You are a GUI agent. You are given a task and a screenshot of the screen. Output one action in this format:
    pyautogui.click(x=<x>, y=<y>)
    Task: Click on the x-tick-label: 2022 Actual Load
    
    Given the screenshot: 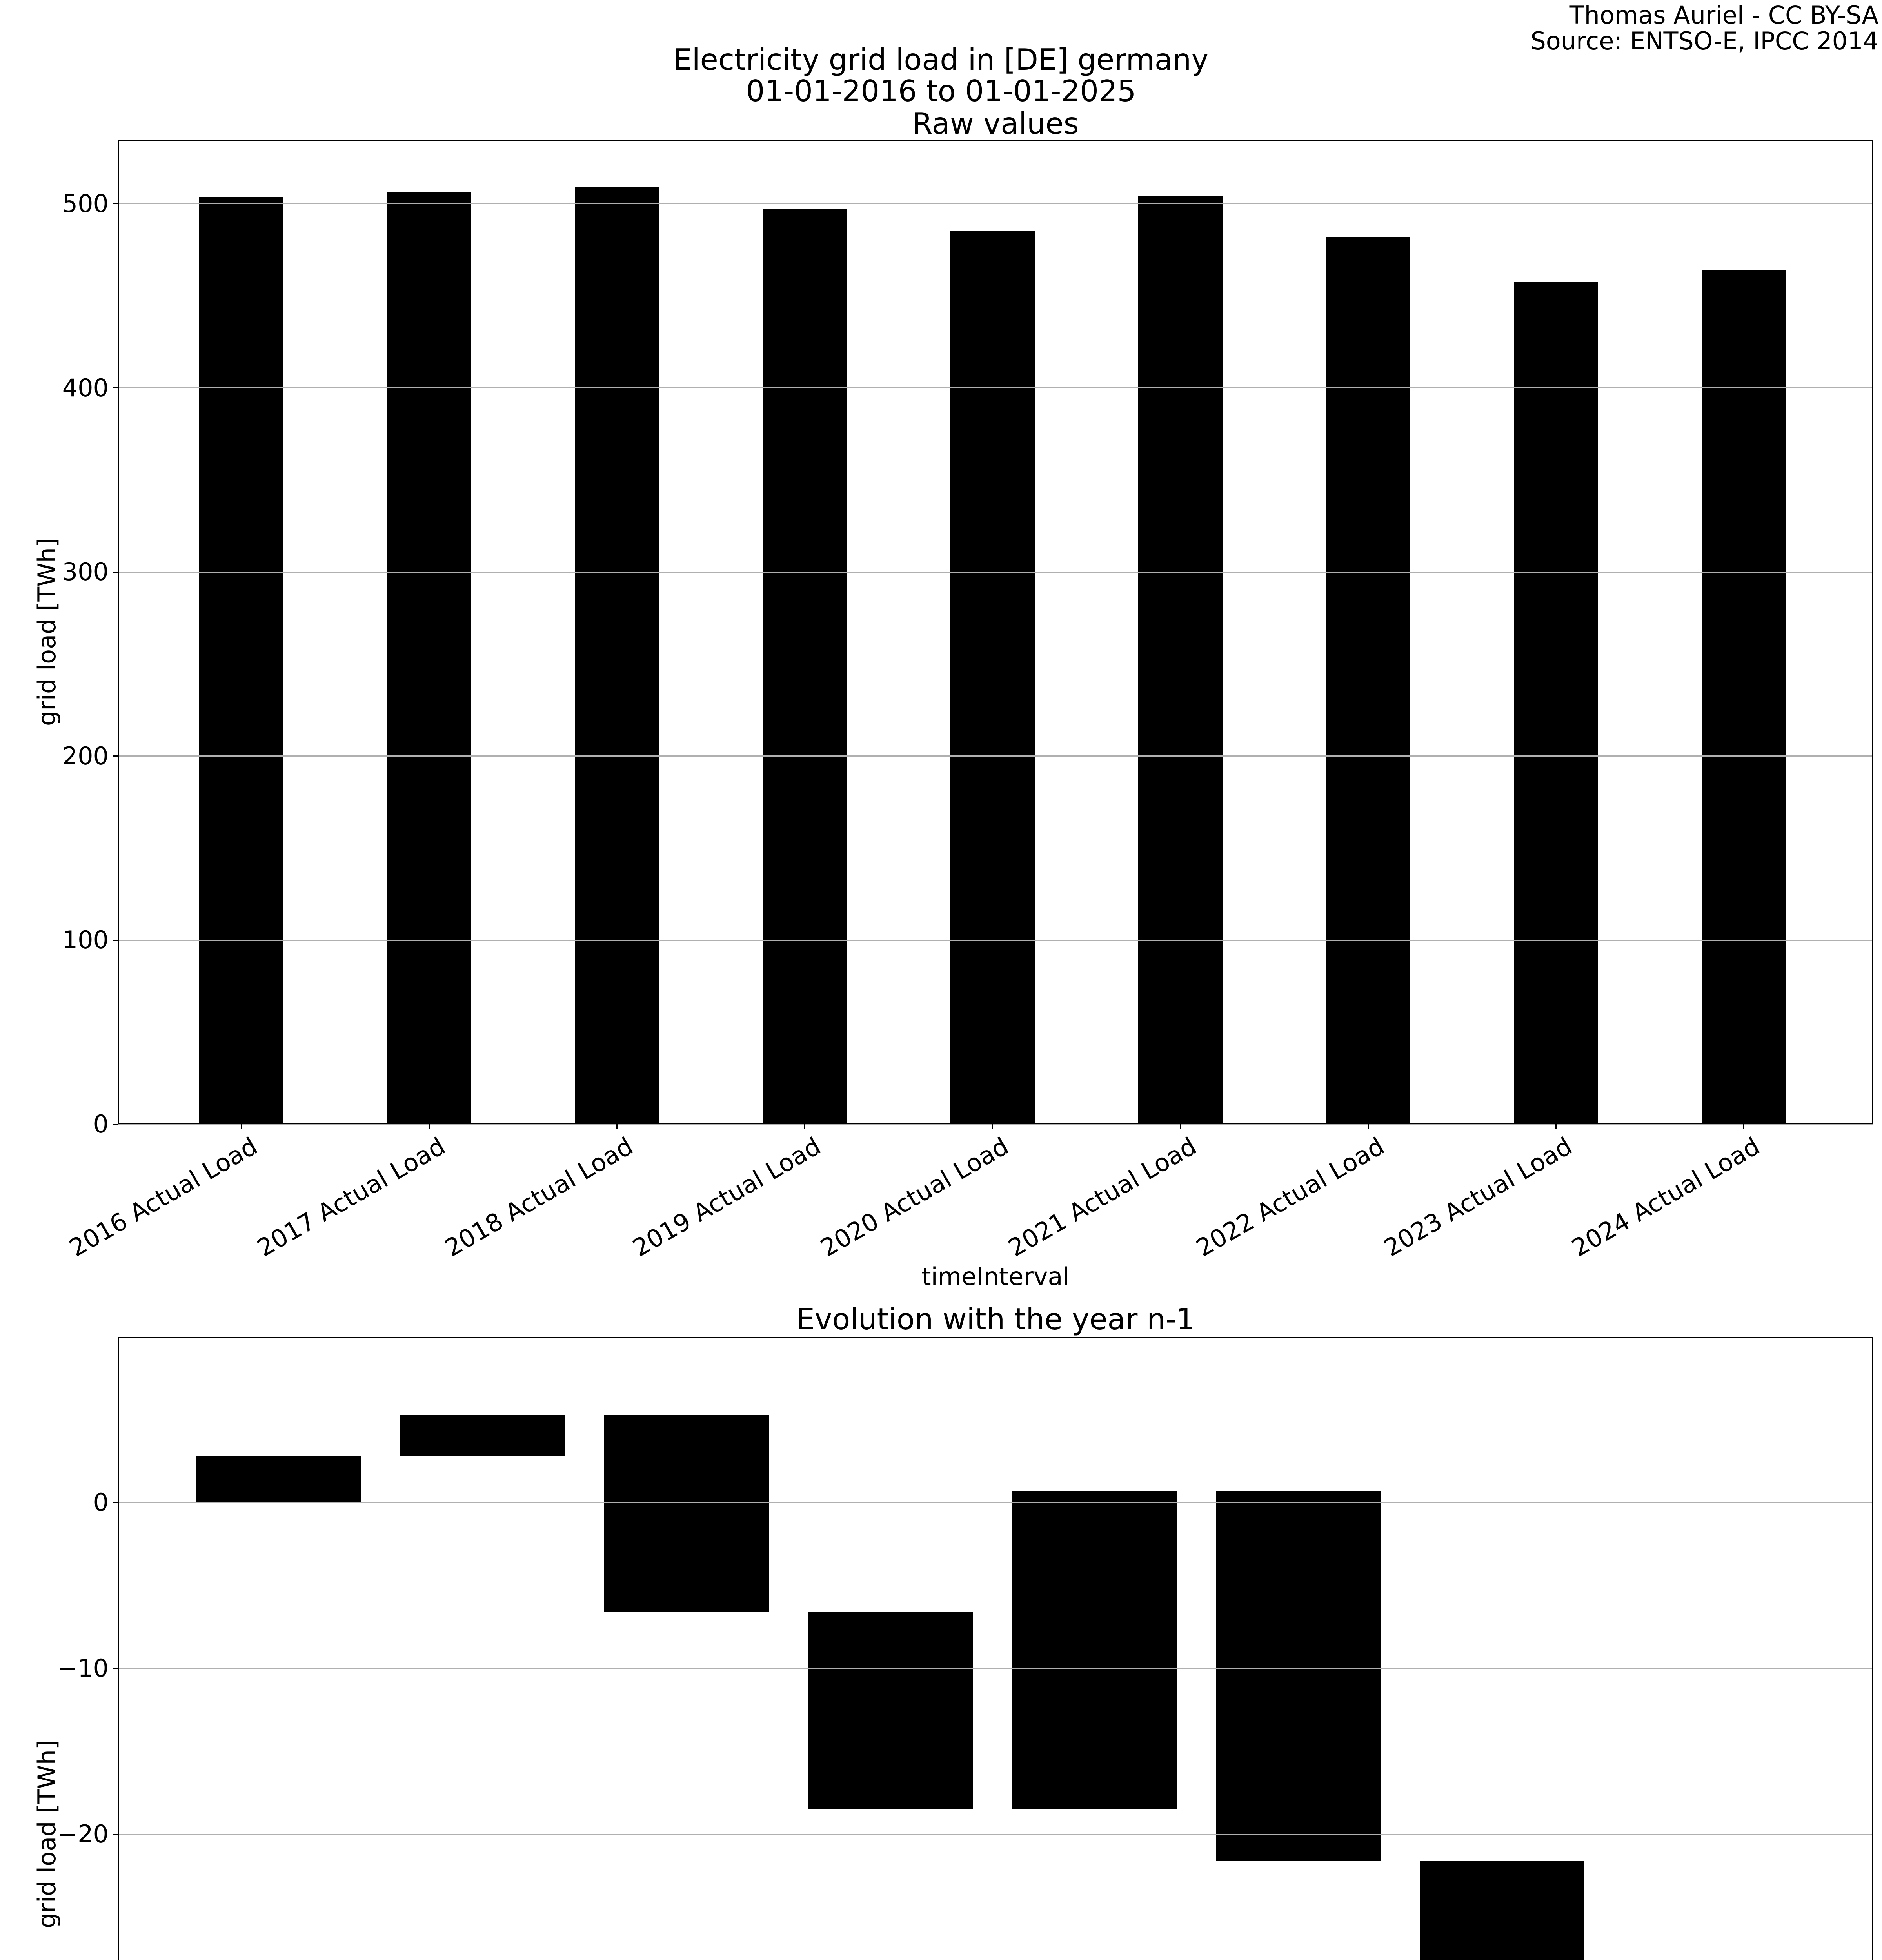 What is the action you would take?
    pyautogui.click(x=1290, y=1197)
    